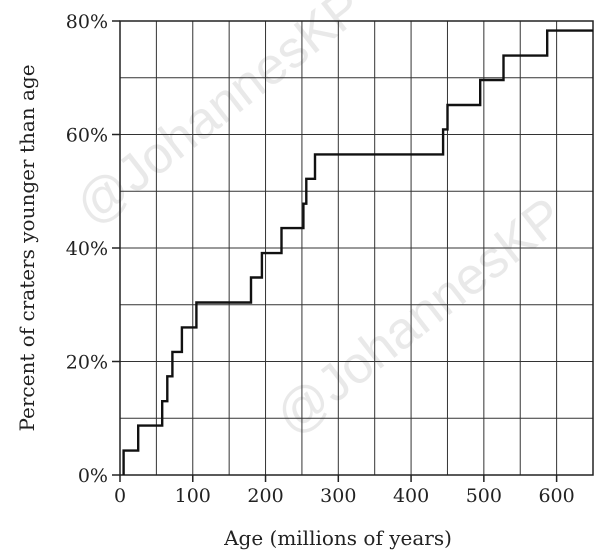  What do you see at coordinates (87, 22) in the screenshot?
I see `y-tick-label: 80%` at bounding box center [87, 22].